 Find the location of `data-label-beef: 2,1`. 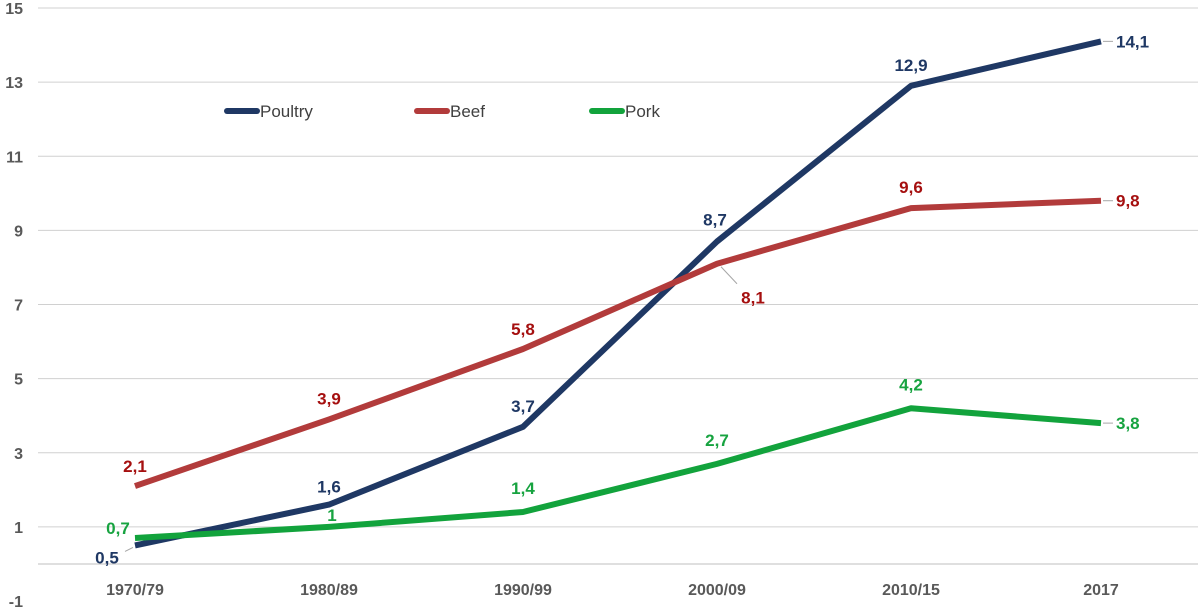

data-label-beef: 2,1 is located at coordinates (135, 466).